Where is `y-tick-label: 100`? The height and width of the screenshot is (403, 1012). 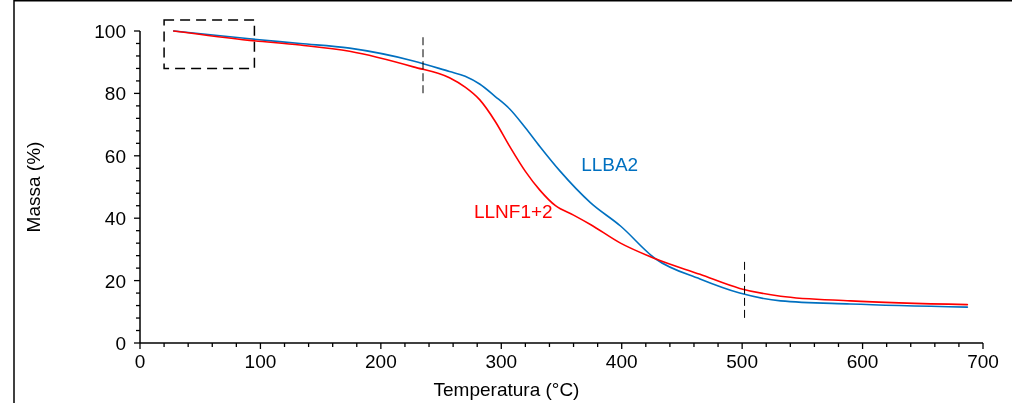 y-tick-label: 100 is located at coordinates (110, 31).